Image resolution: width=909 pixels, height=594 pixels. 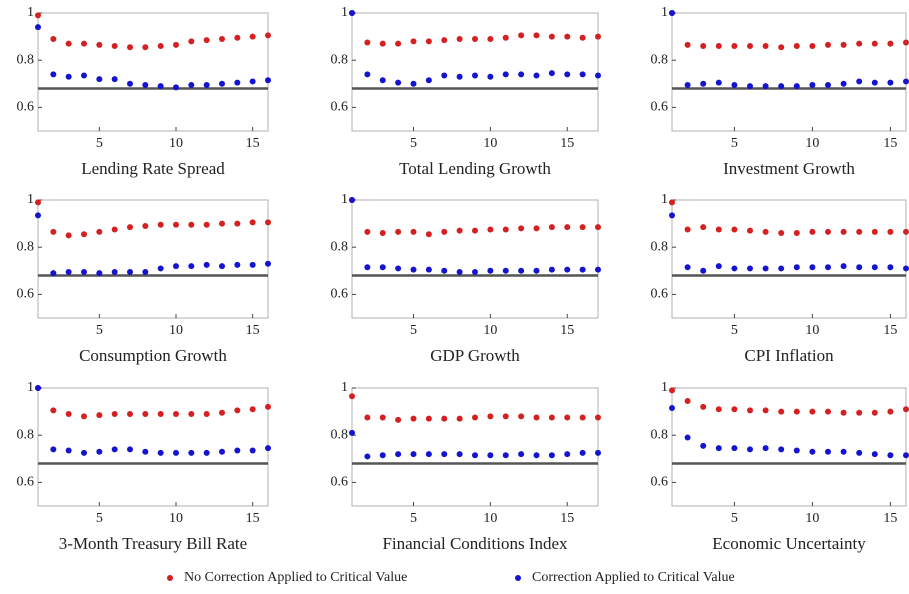 What do you see at coordinates (340, 482) in the screenshot?
I see `y-tick-label: 0.6` at bounding box center [340, 482].